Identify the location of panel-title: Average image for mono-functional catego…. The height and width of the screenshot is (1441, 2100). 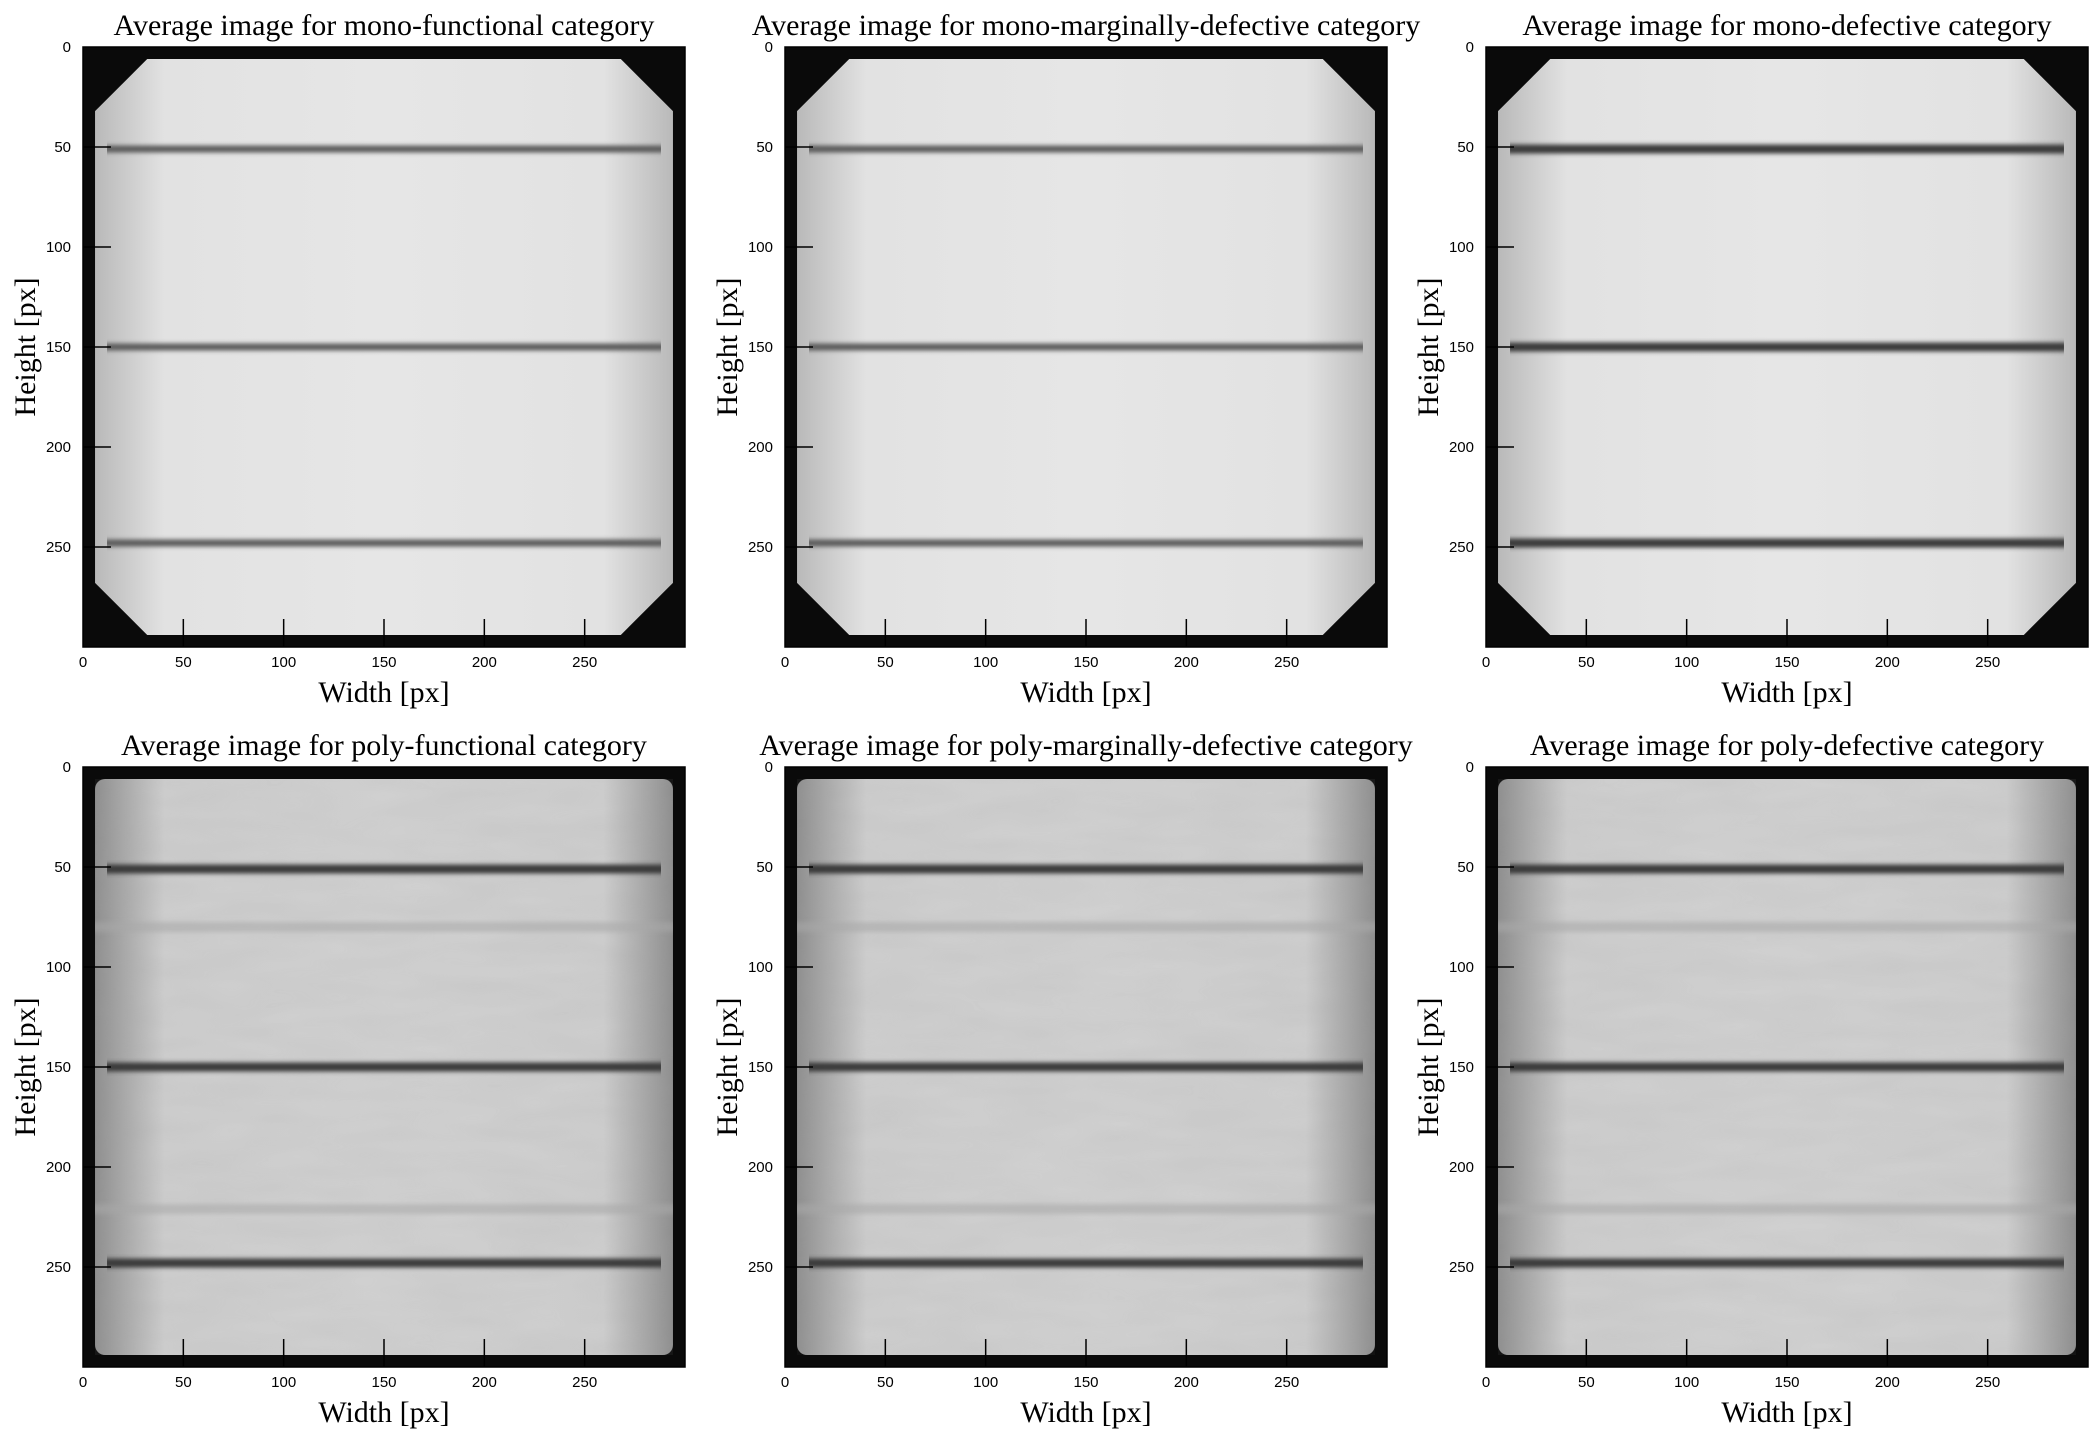
(384, 25).